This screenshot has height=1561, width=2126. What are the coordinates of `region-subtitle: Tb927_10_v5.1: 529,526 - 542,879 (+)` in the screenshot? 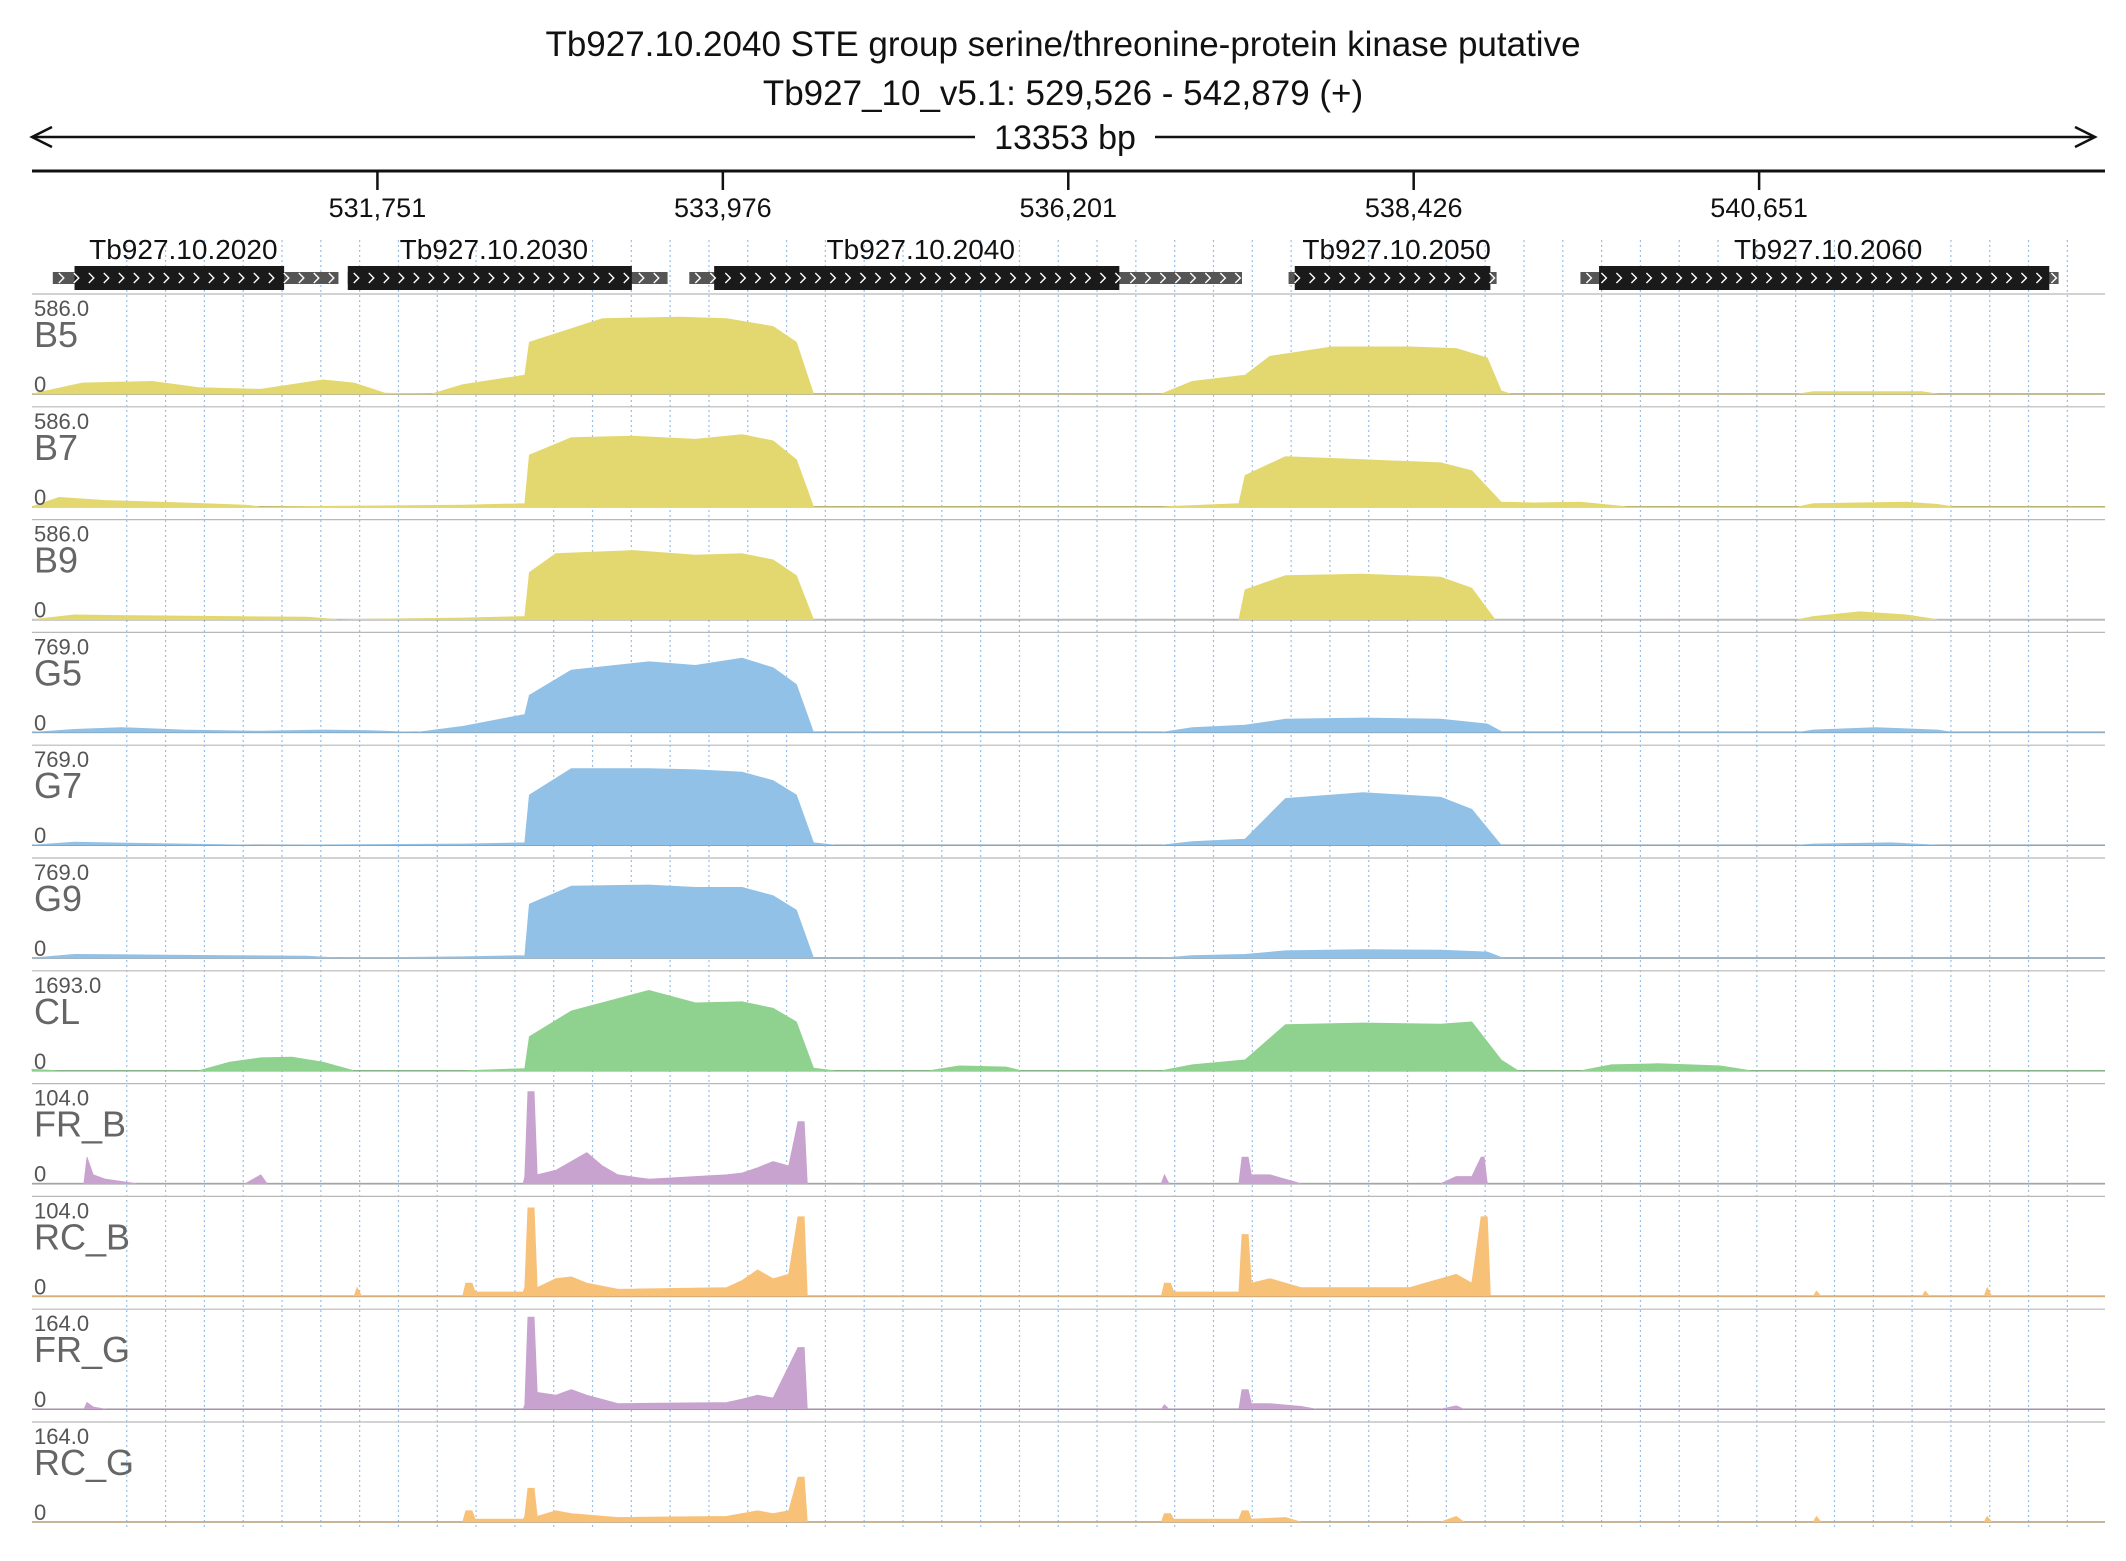 It's located at (1063, 93).